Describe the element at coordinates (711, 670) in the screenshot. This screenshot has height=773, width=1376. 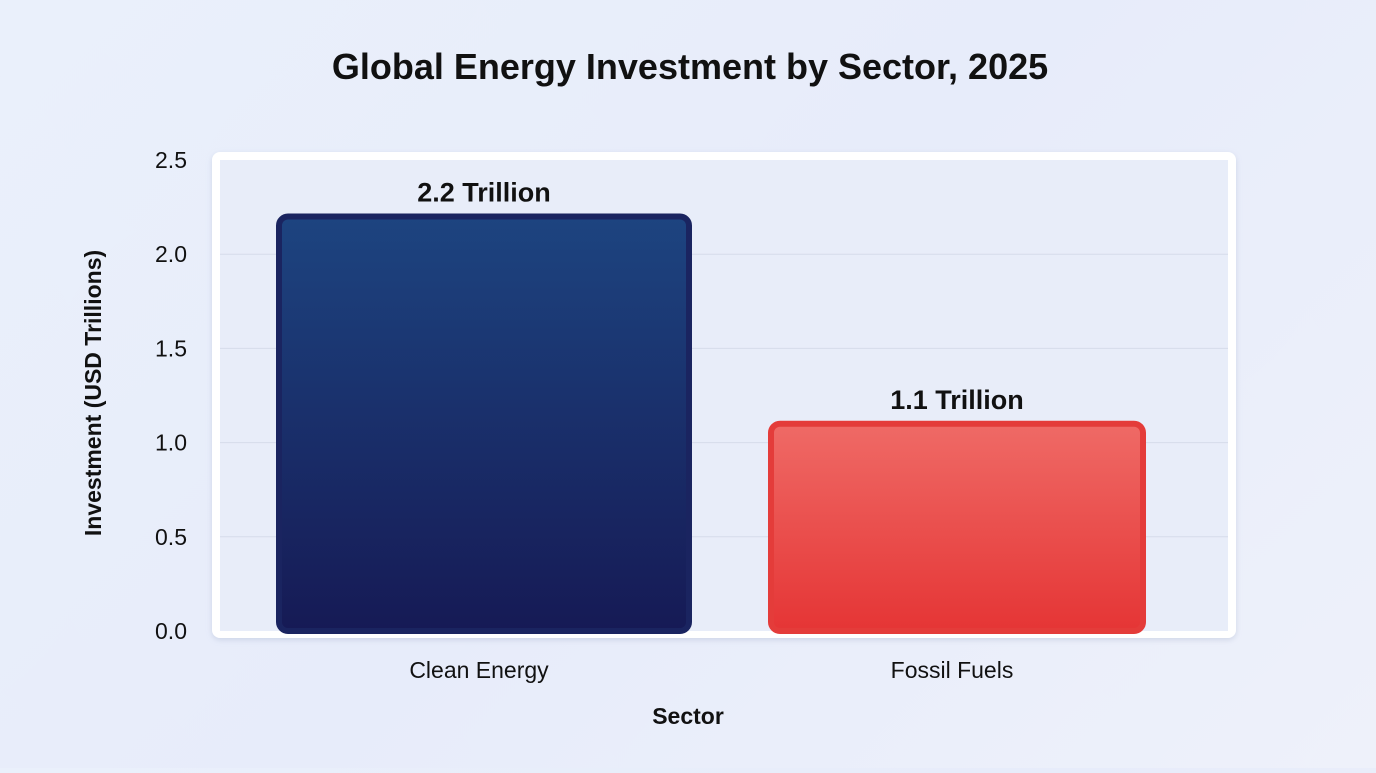
I see `x-axis-ticks: Clean Energy Fossil Fuels` at that location.